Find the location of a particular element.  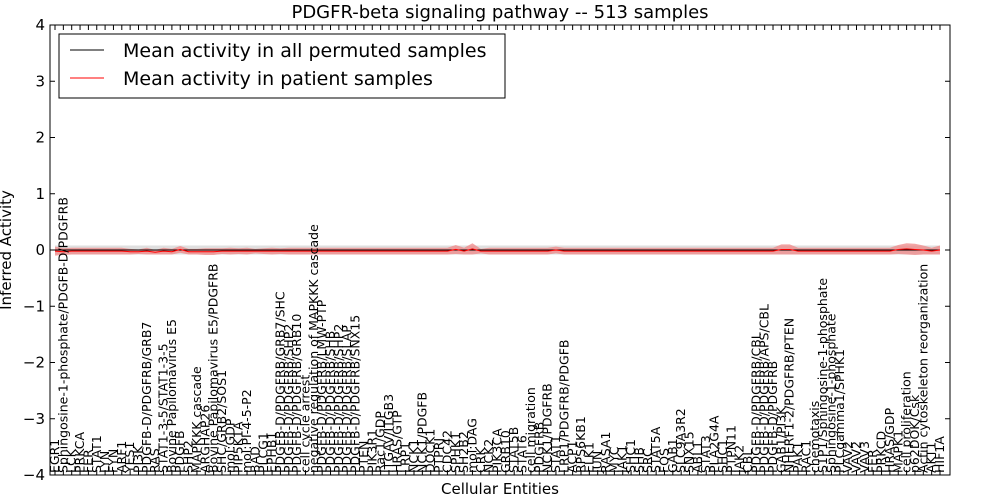

entity-label: FYN is located at coordinates (112, 461).